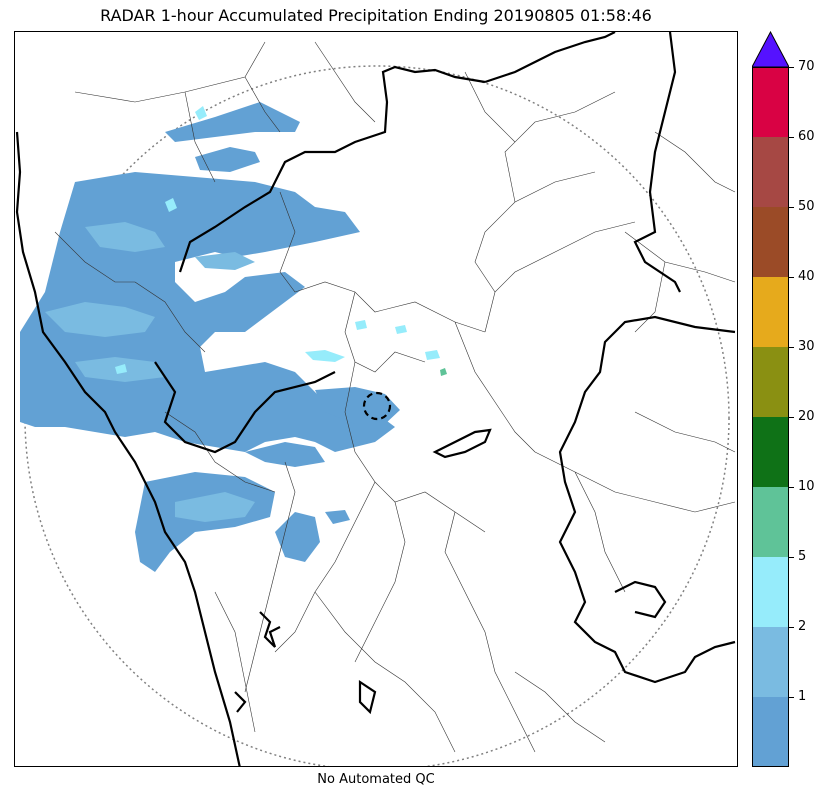  Describe the element at coordinates (377, 406) in the screenshot. I see `radar-site-marker` at that location.